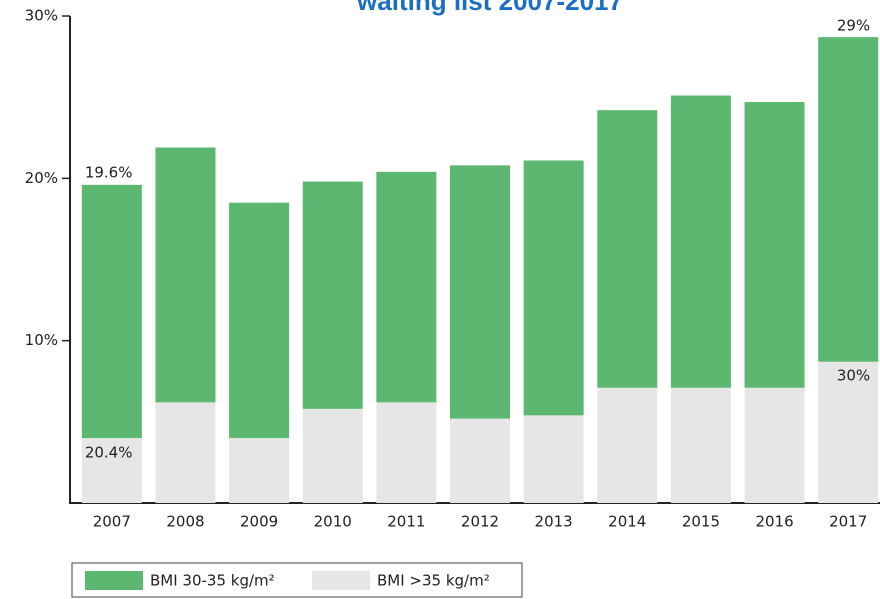 This screenshot has width=880, height=599. What do you see at coordinates (112, 522) in the screenshot?
I see `x-tick-label: 2007` at bounding box center [112, 522].